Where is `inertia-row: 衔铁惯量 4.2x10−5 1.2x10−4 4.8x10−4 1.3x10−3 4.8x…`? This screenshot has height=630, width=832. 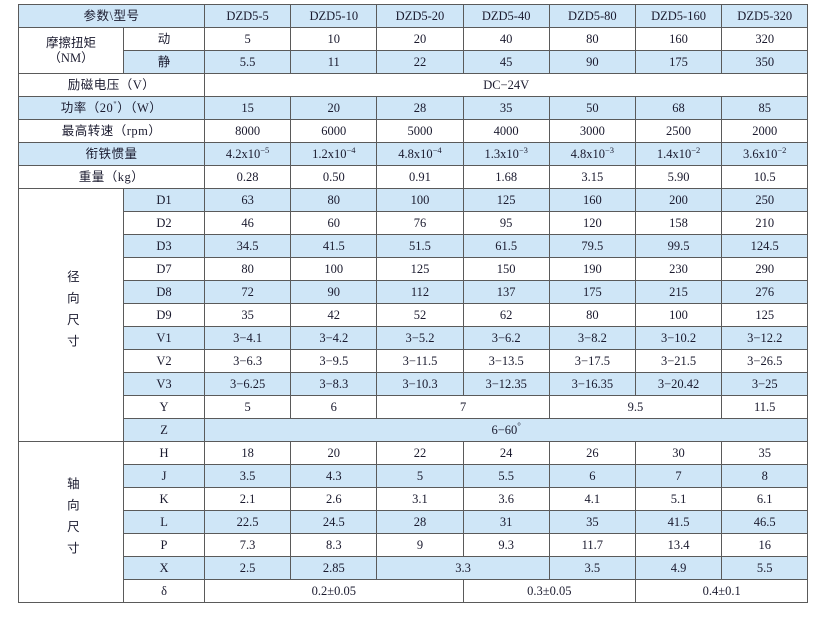 inertia-row: 衔铁惯量 4.2x10−5 1.2x10−4 4.8x10−4 1.3x10−3 4.8x… is located at coordinates (413, 154).